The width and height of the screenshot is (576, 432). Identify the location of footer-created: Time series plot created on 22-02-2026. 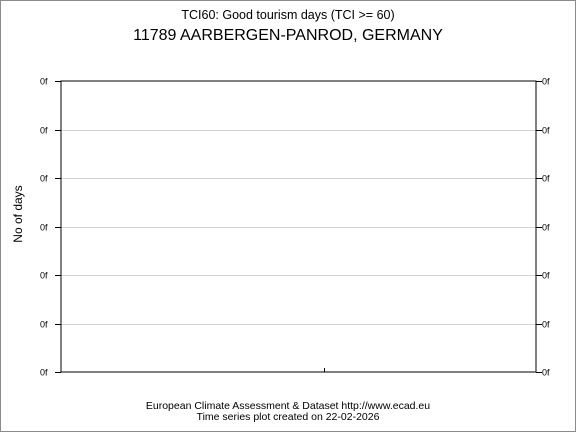
(288, 417).